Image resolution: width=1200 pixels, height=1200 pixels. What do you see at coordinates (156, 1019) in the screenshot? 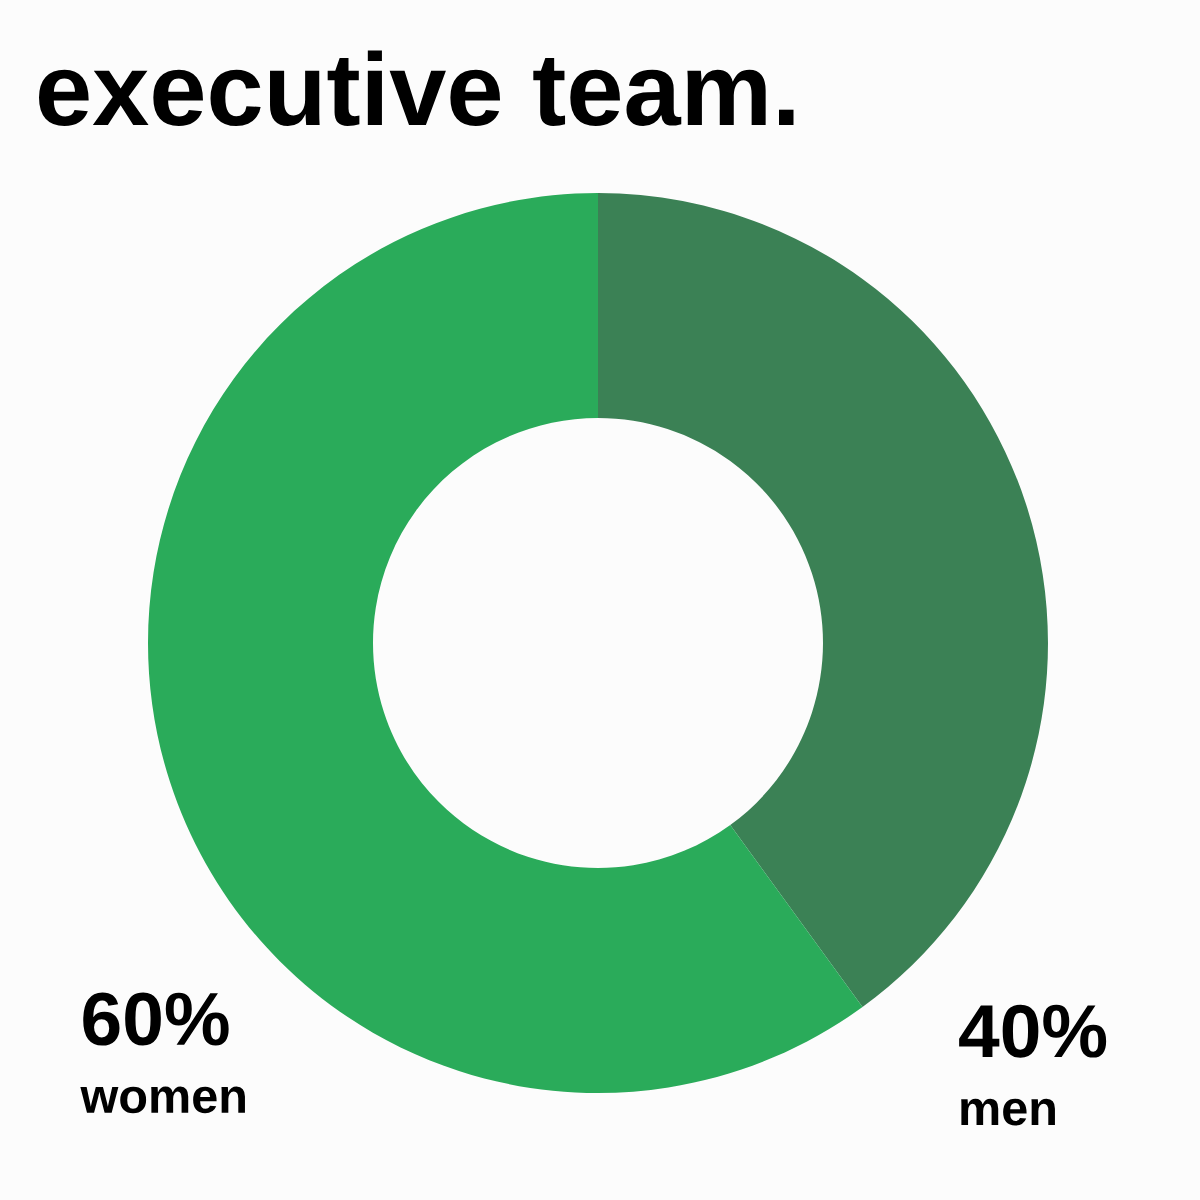
I see `data-label: 60%` at bounding box center [156, 1019].